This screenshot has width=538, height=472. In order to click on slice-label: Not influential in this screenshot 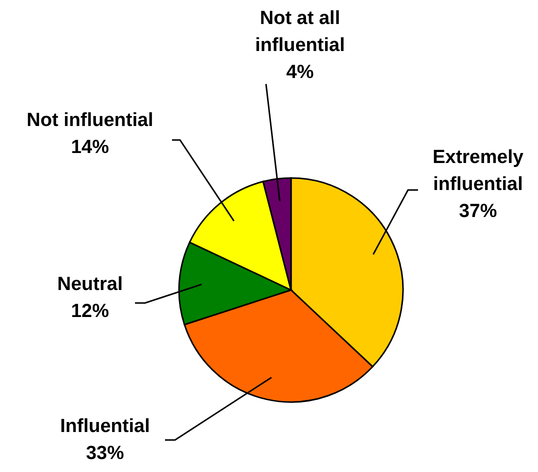, I will do `click(90, 120)`.